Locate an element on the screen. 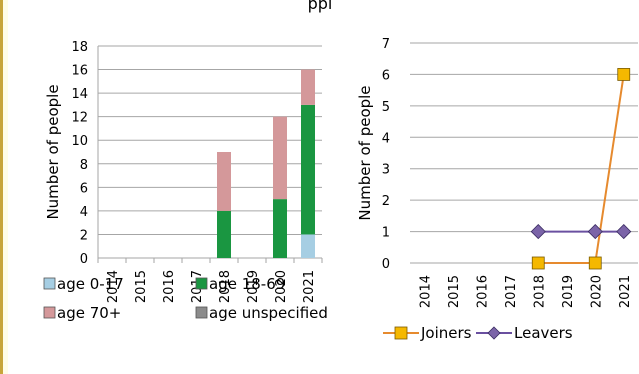  line-y-axis-label: Number of people is located at coordinates (365, 152).